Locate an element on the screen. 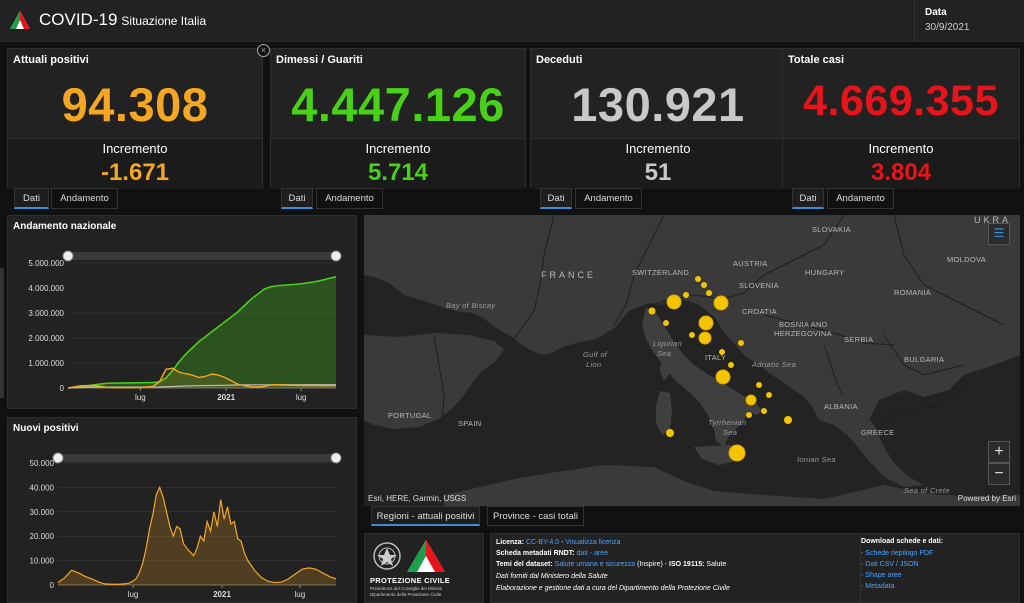  kpi-increment-value: -1.671 is located at coordinates (135, 172).